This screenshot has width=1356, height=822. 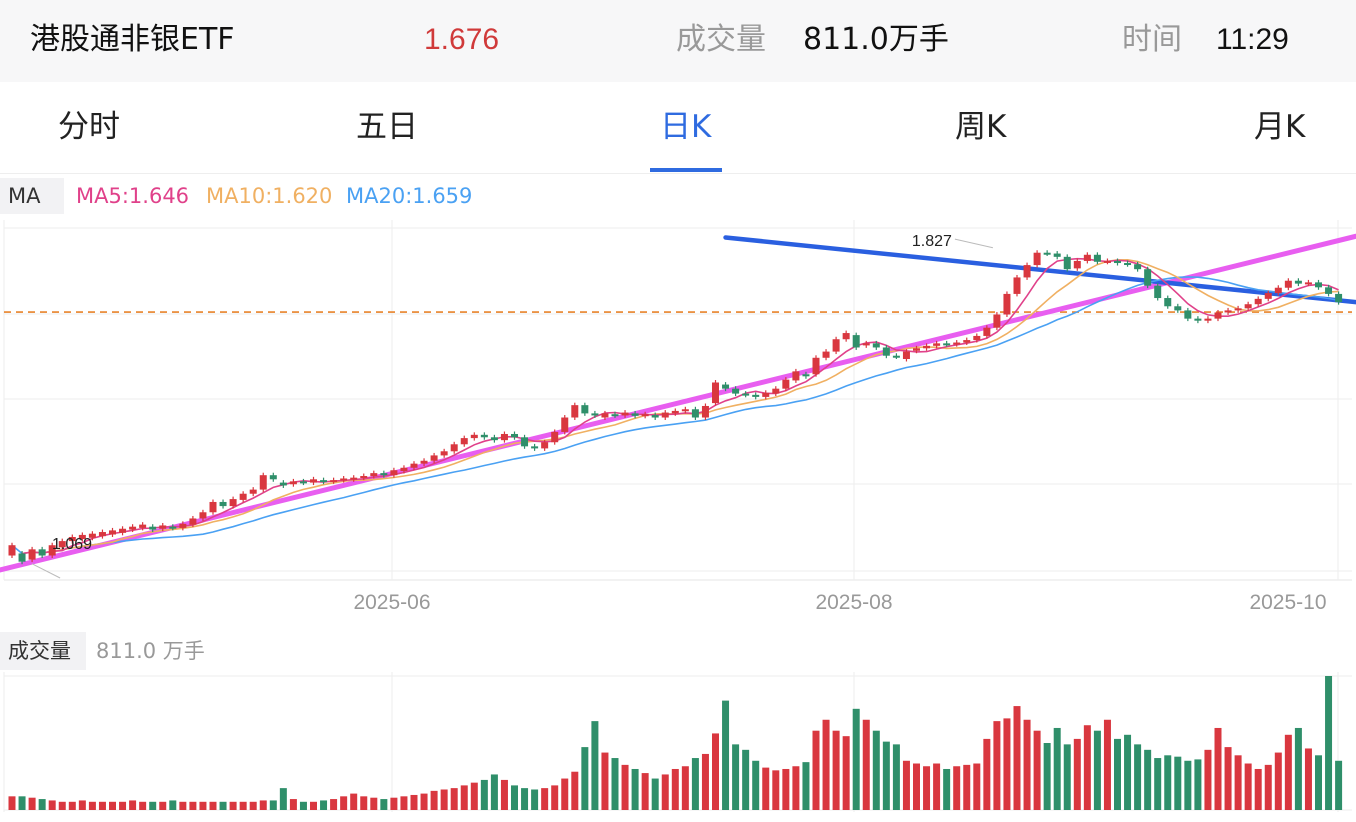 What do you see at coordinates (678, 196) in the screenshot?
I see `ma-legend: MA MA5:1.646 MA10:1.620 MA20:1.659` at bounding box center [678, 196].